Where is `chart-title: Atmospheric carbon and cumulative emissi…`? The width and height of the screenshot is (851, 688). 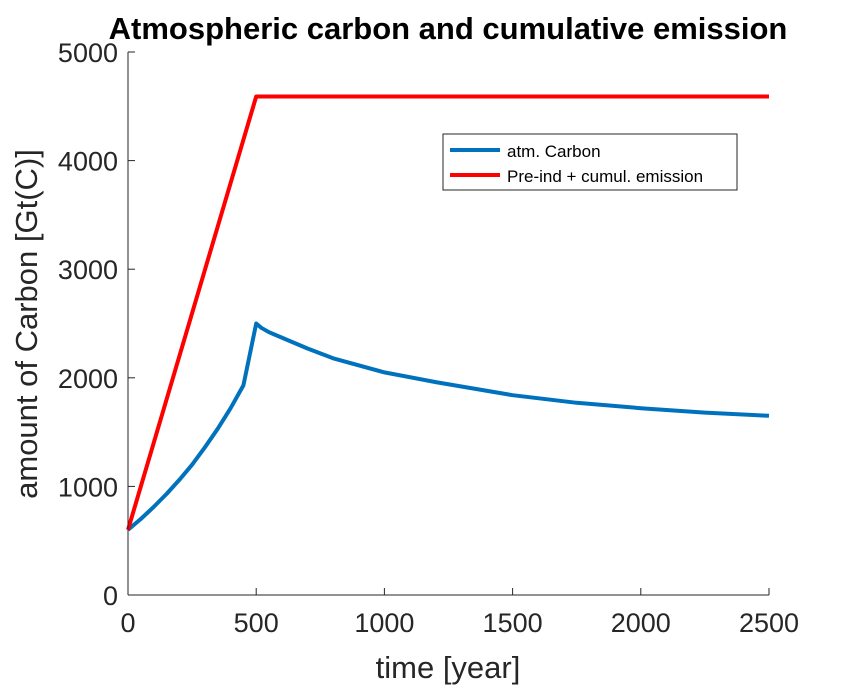
chart-title: Atmospheric carbon and cumulative emissi… is located at coordinates (448, 28).